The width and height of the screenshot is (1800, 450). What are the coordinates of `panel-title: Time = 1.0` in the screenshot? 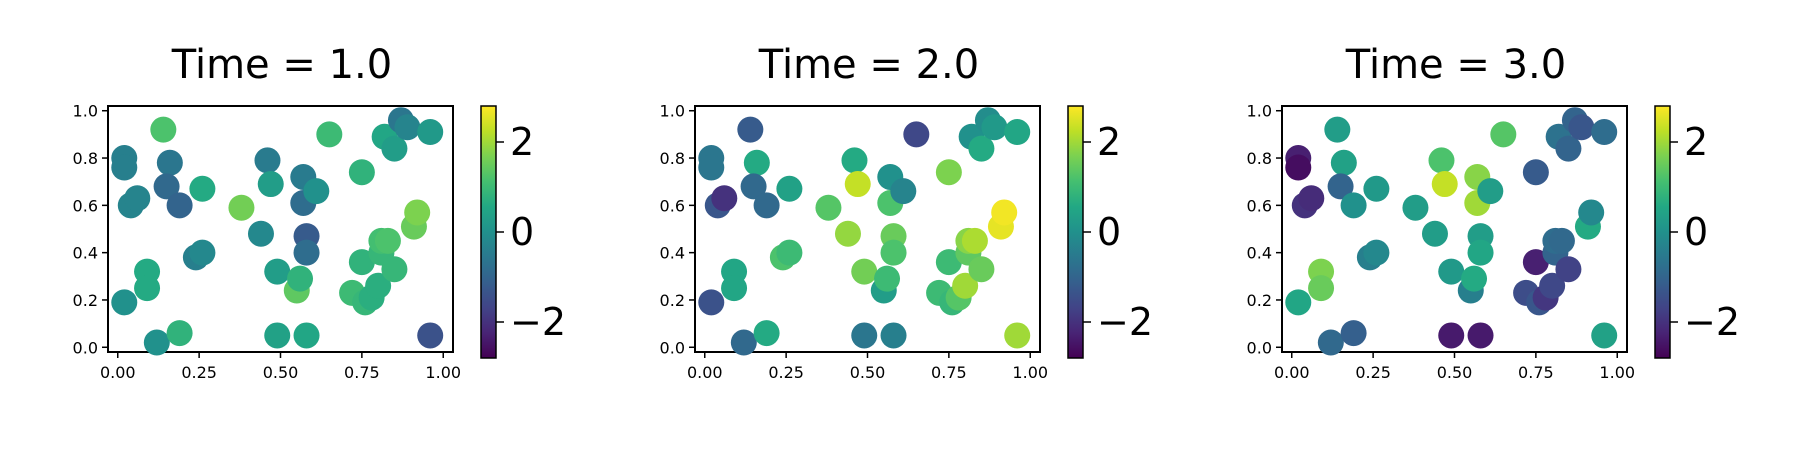 It's located at (281, 65).